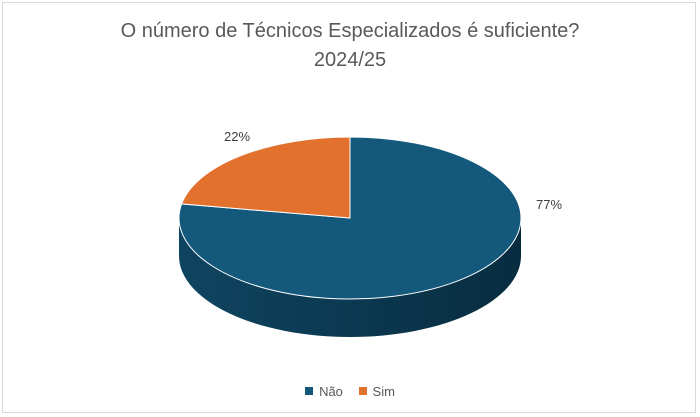  Describe the element at coordinates (362, 391) in the screenshot. I see `legend-swatch-sim` at that location.